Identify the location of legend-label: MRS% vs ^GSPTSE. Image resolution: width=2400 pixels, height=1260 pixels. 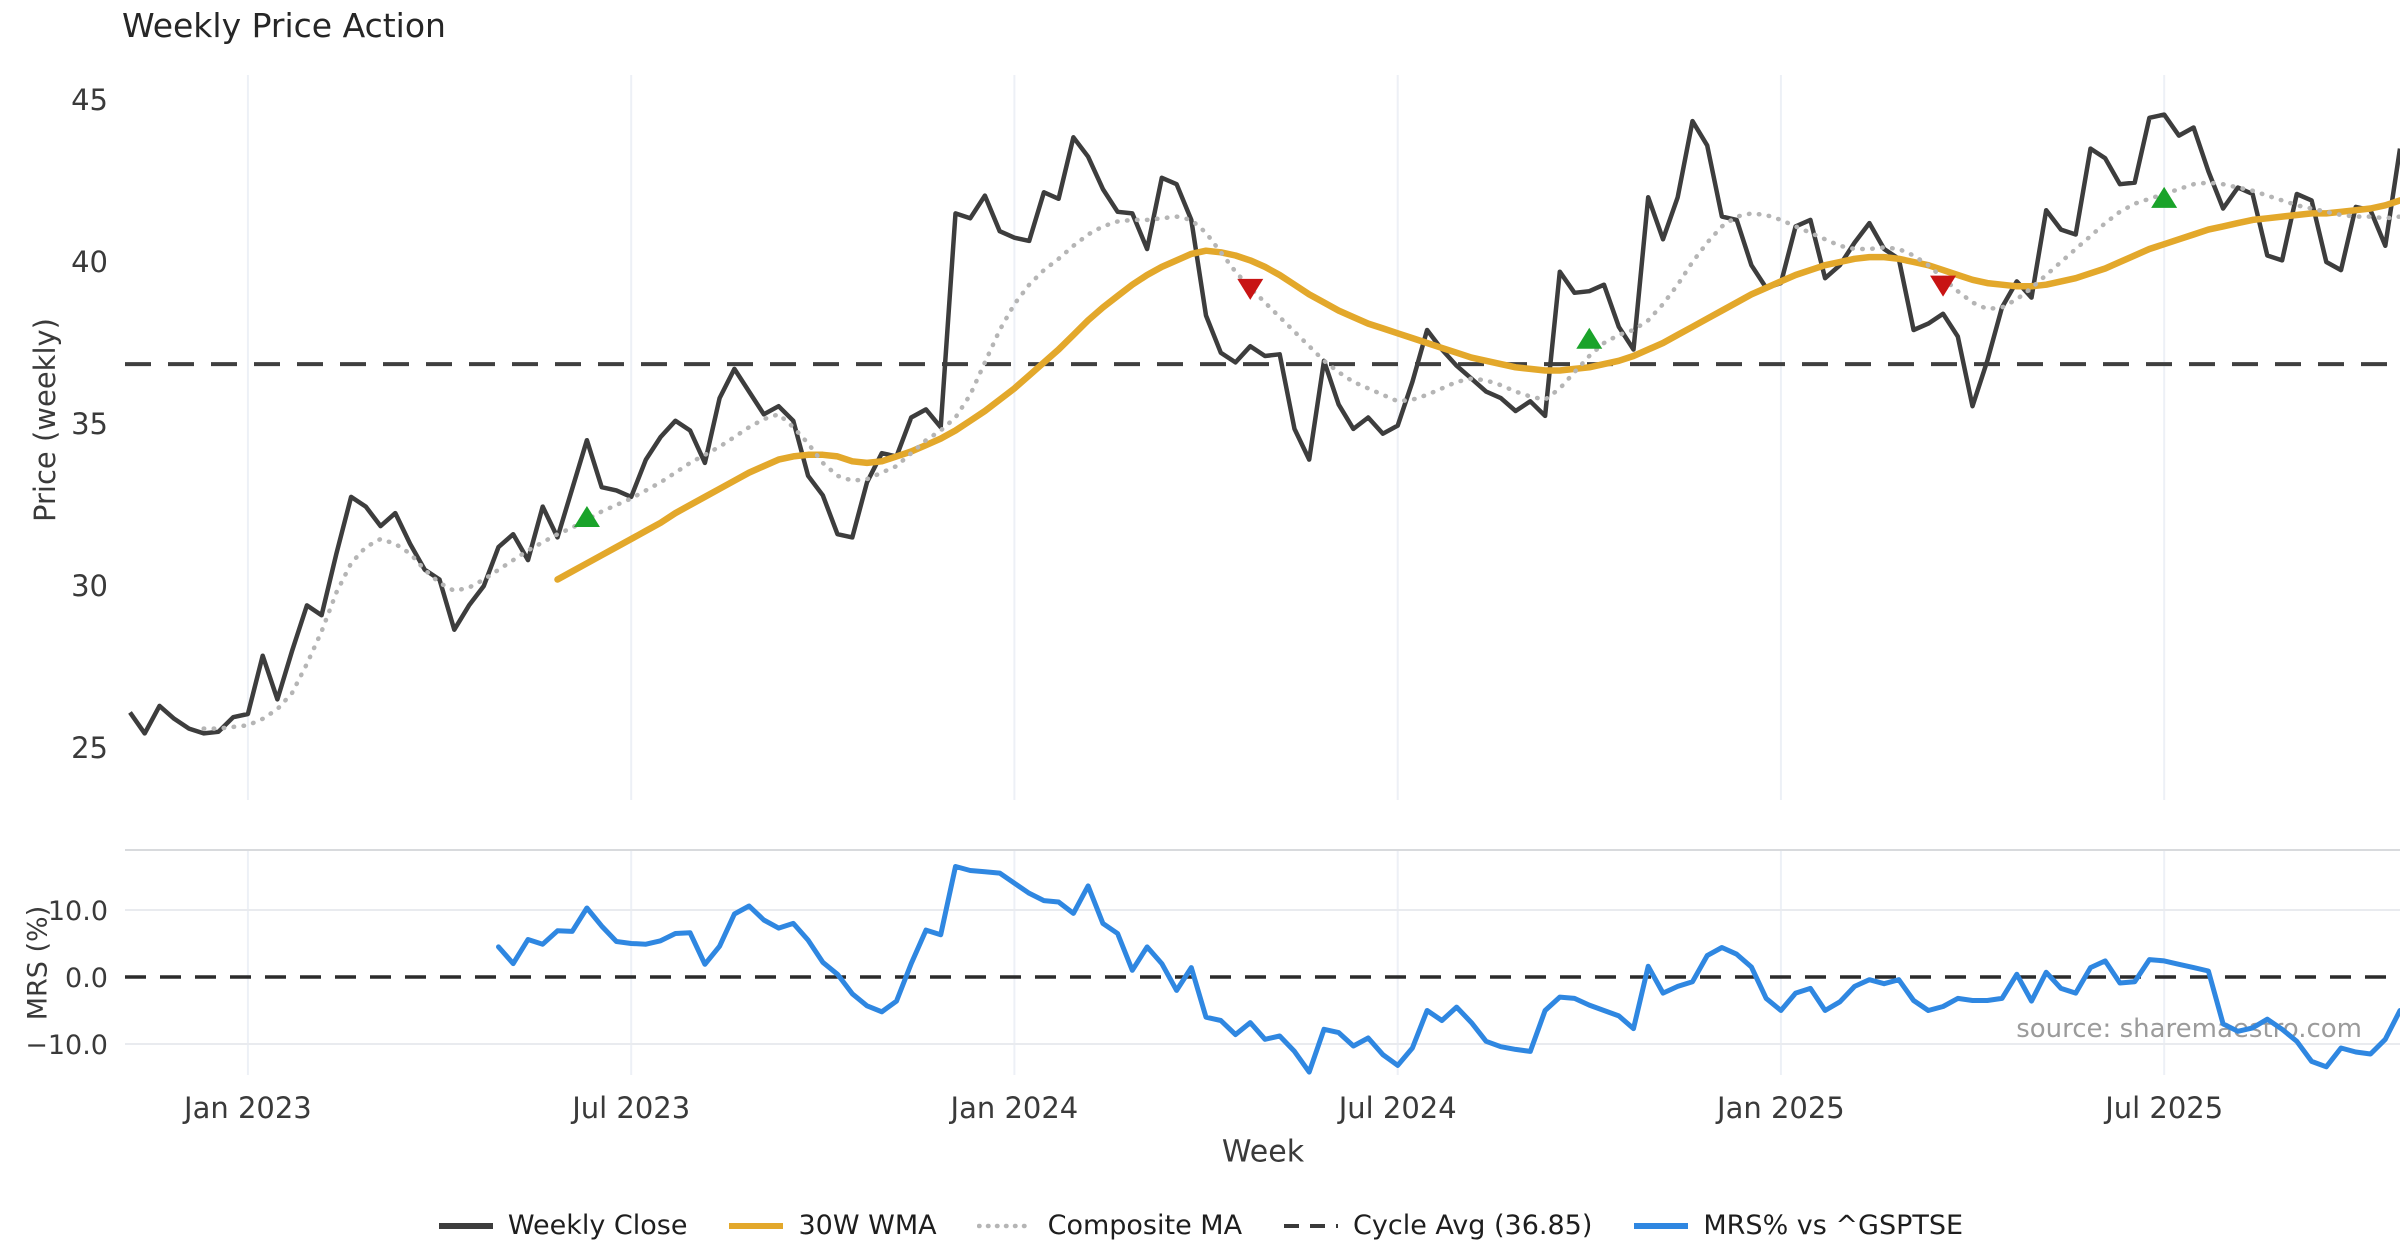
(1833, 1225).